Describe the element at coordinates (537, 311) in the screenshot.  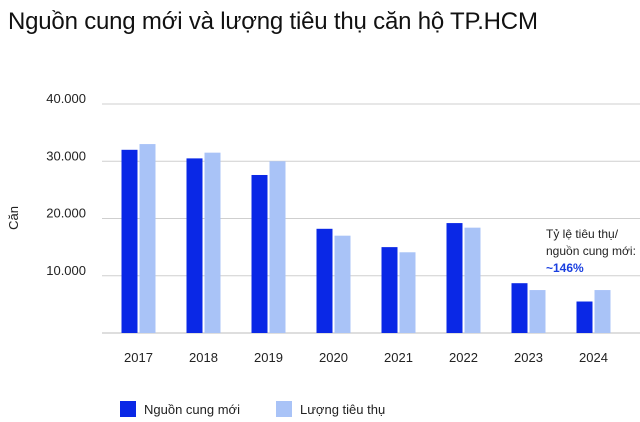
I see `bar-absorption-2023` at that location.